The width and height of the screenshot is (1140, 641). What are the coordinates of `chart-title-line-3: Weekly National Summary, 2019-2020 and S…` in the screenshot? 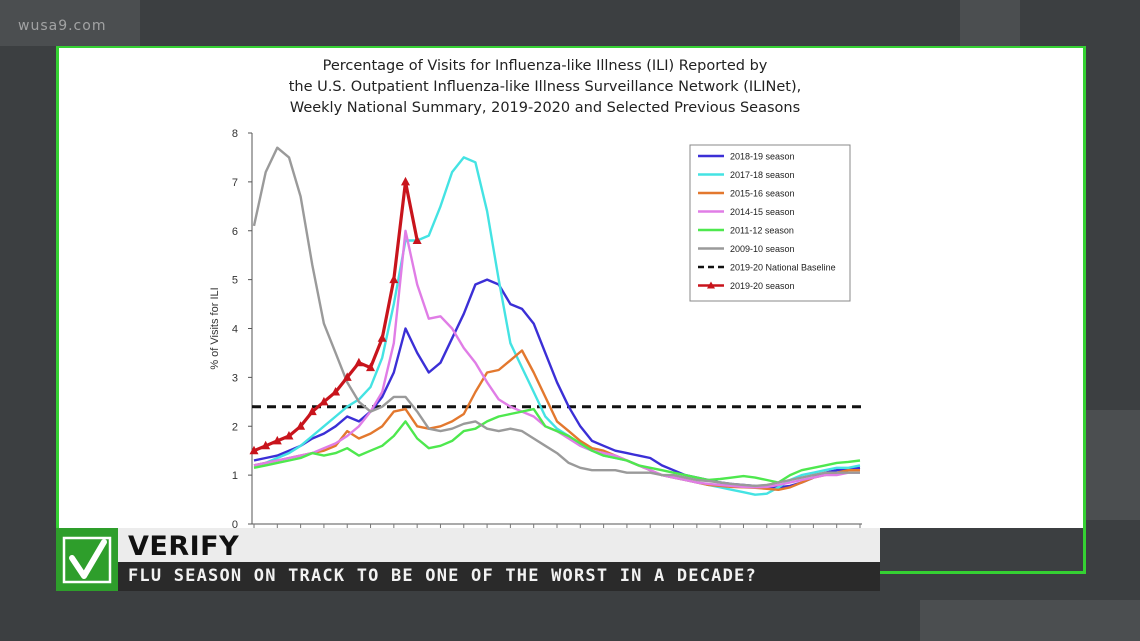 It's located at (545, 108).